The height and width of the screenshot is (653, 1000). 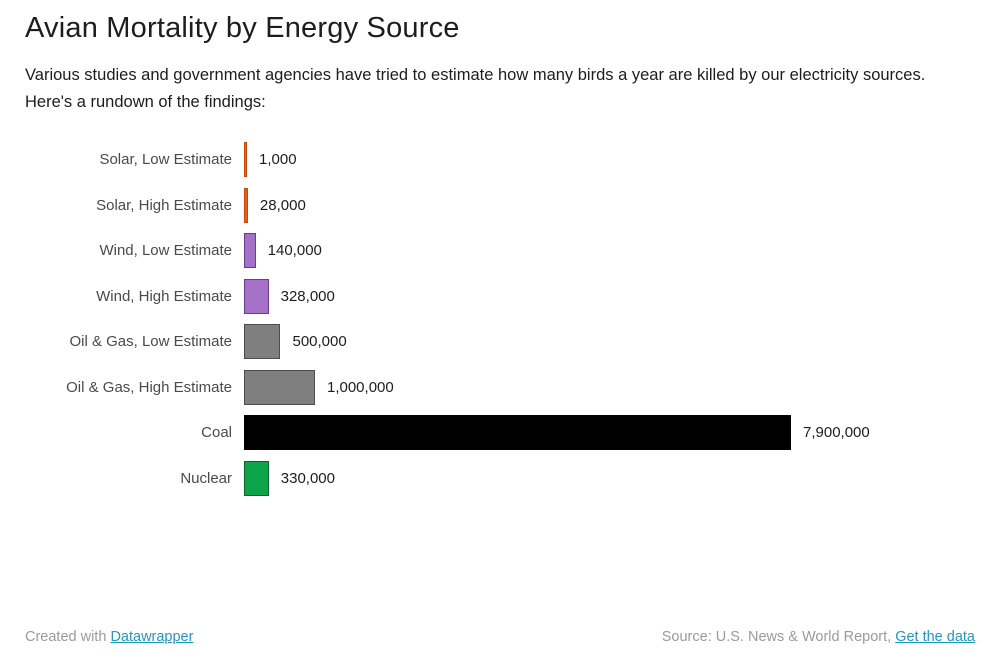 I want to click on bar-row: Nuclear 330,000, so click(x=500, y=479).